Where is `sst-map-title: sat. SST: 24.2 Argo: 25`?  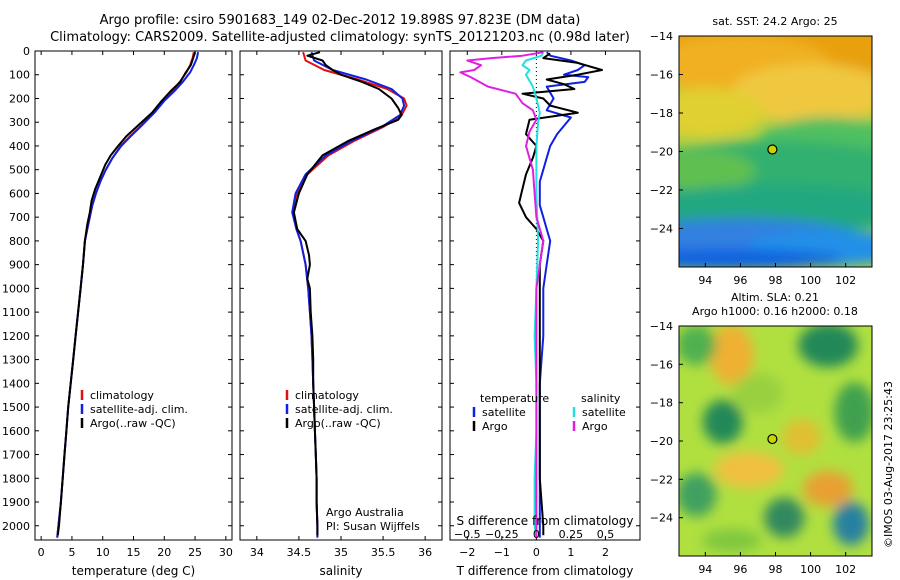 sst-map-title: sat. SST: 24.2 Argo: 25 is located at coordinates (774, 21).